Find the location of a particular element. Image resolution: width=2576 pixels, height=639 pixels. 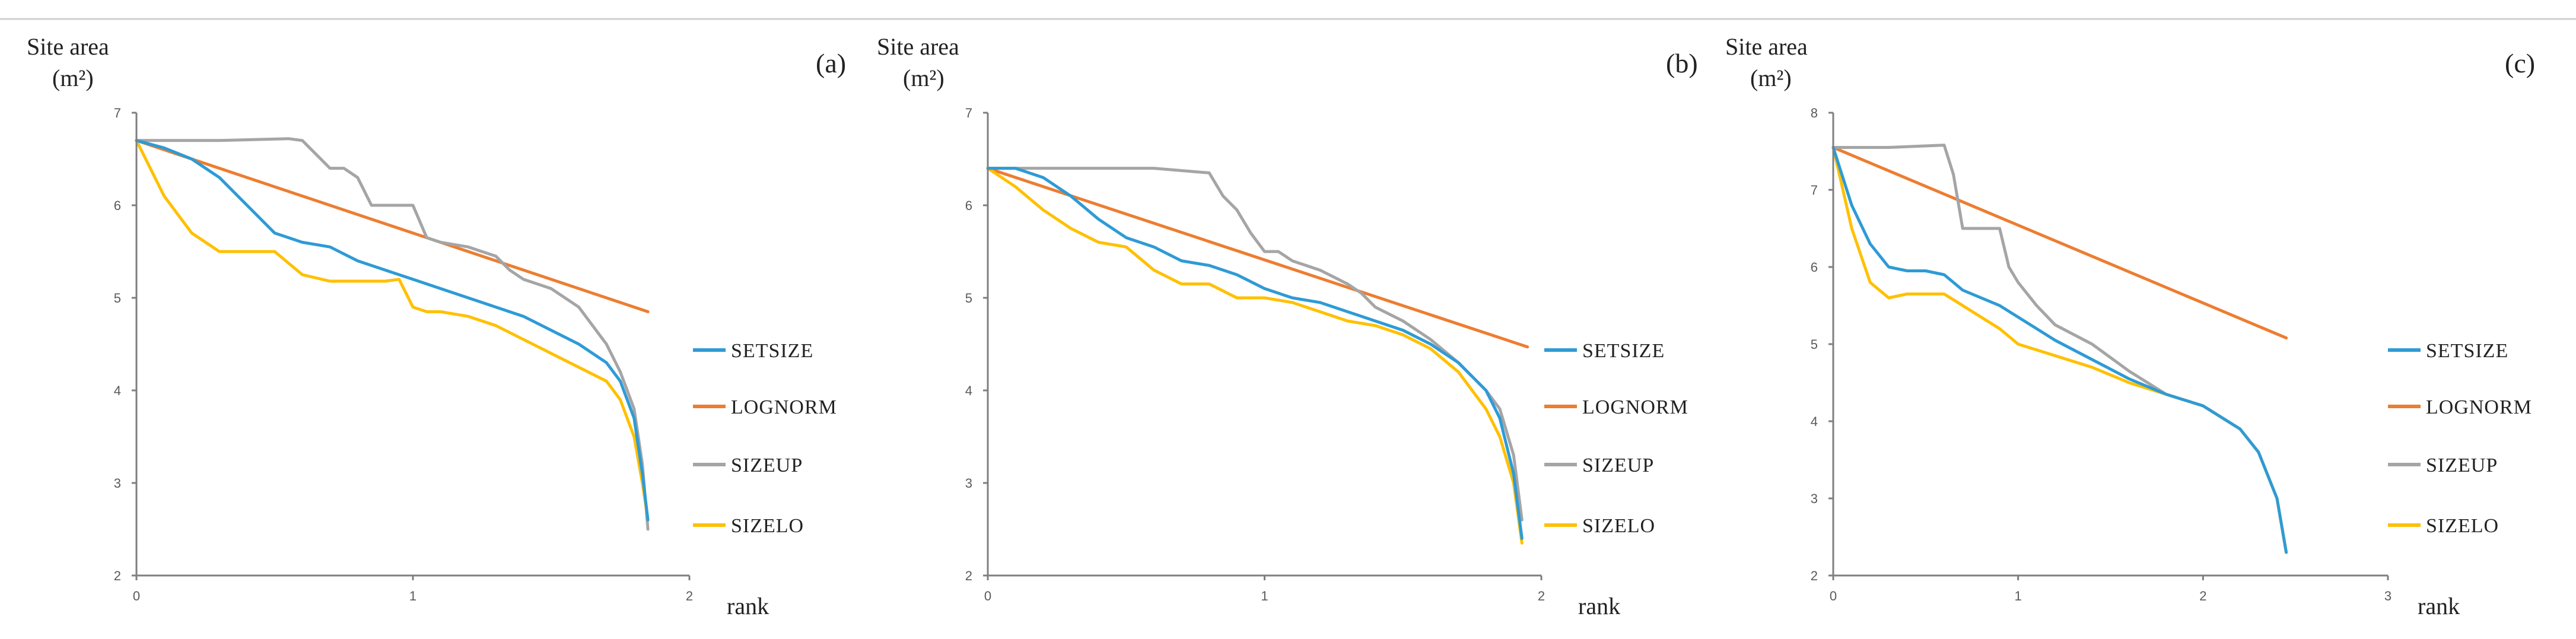

y-tick-label: 8 is located at coordinates (1814, 113).